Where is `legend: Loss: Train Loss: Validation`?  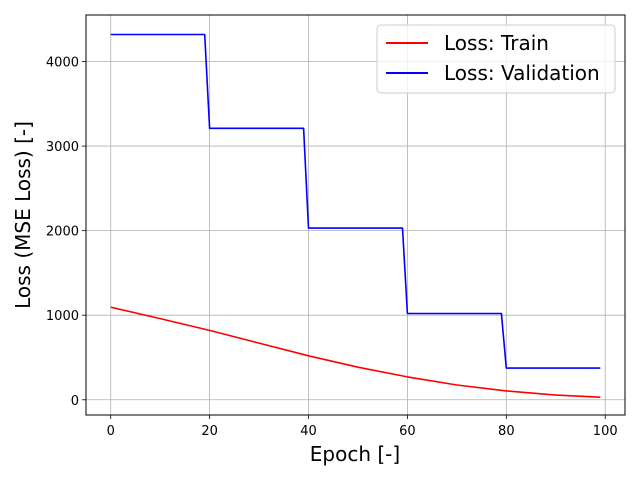 legend: Loss: Train Loss: Validation is located at coordinates (496, 59).